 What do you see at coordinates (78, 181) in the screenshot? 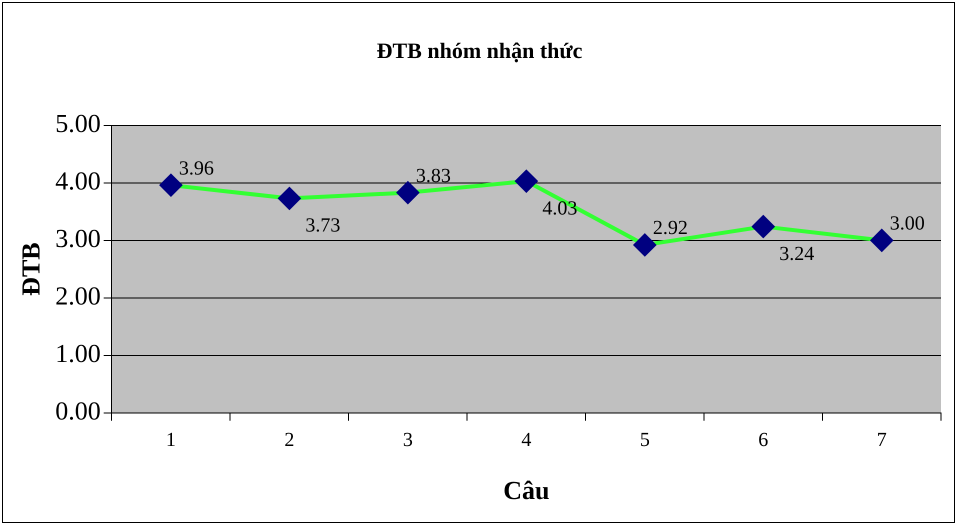
I see `y-tick-label: 4.00` at bounding box center [78, 181].